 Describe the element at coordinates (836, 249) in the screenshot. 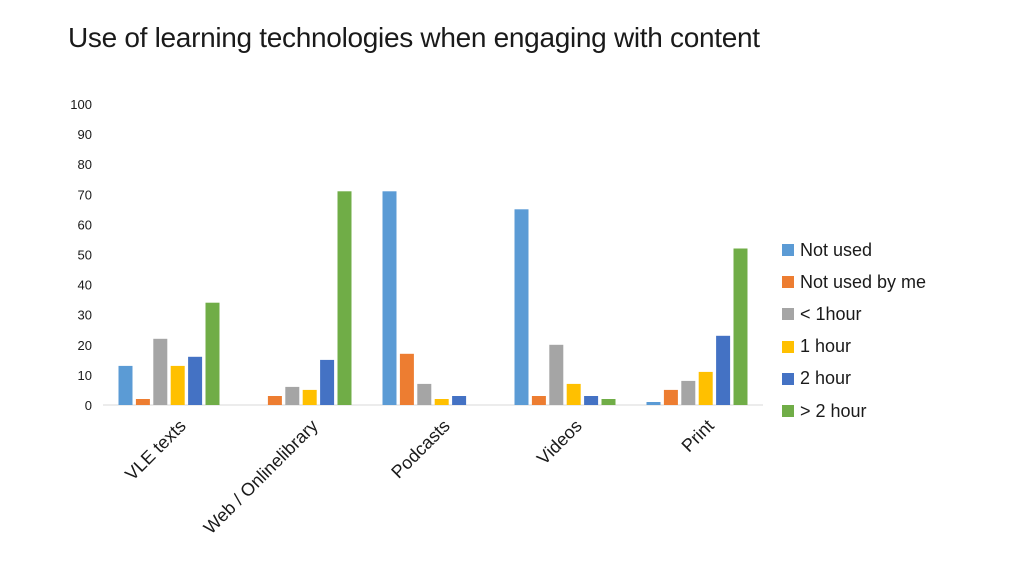

I see `legend-label: Not used` at that location.